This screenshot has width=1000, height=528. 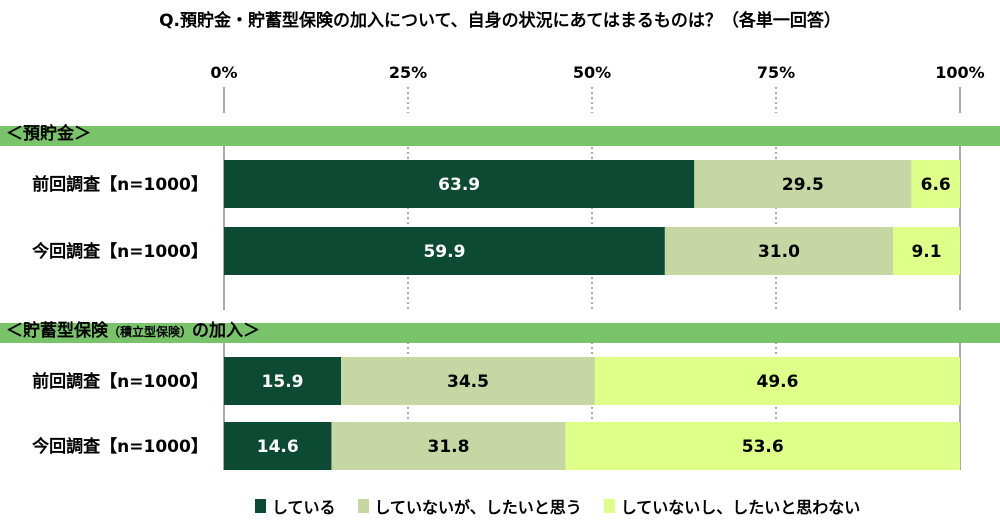 I want to click on legend-label-1: している, so click(x=304, y=507).